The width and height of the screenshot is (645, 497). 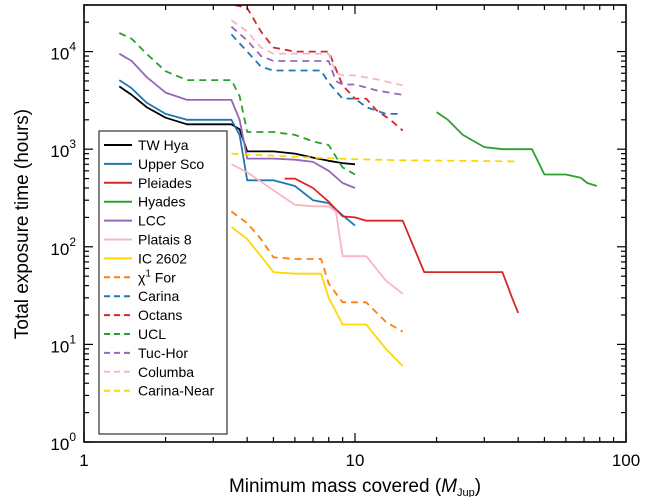 What do you see at coordinates (165, 183) in the screenshot?
I see `legend-label: Pleiades` at bounding box center [165, 183].